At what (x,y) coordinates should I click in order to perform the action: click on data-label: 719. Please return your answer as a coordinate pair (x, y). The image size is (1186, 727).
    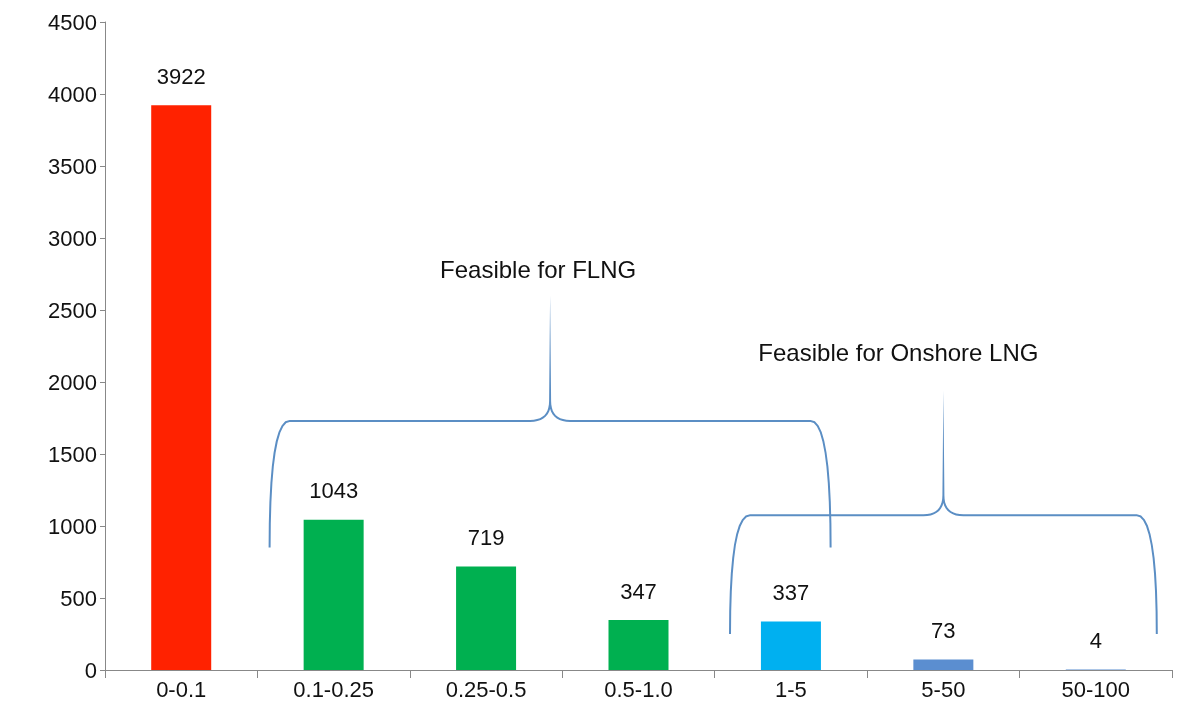
    Looking at the image, I should click on (486, 537).